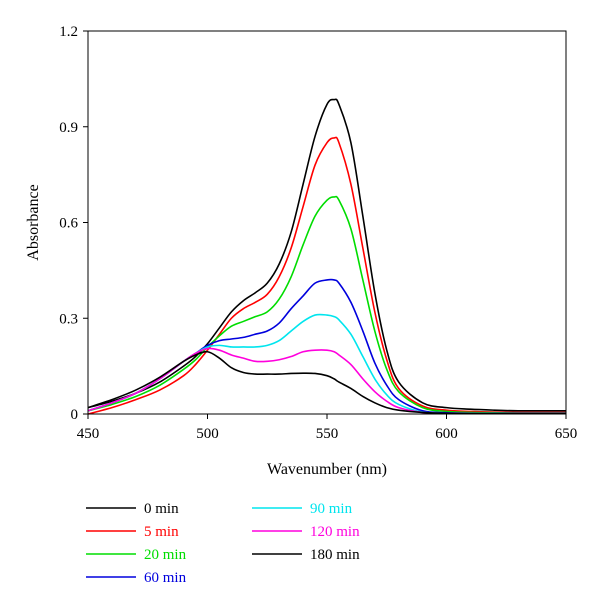  Describe the element at coordinates (68, 32) in the screenshot. I see `y-tick-label-1.2: 1.2` at that location.